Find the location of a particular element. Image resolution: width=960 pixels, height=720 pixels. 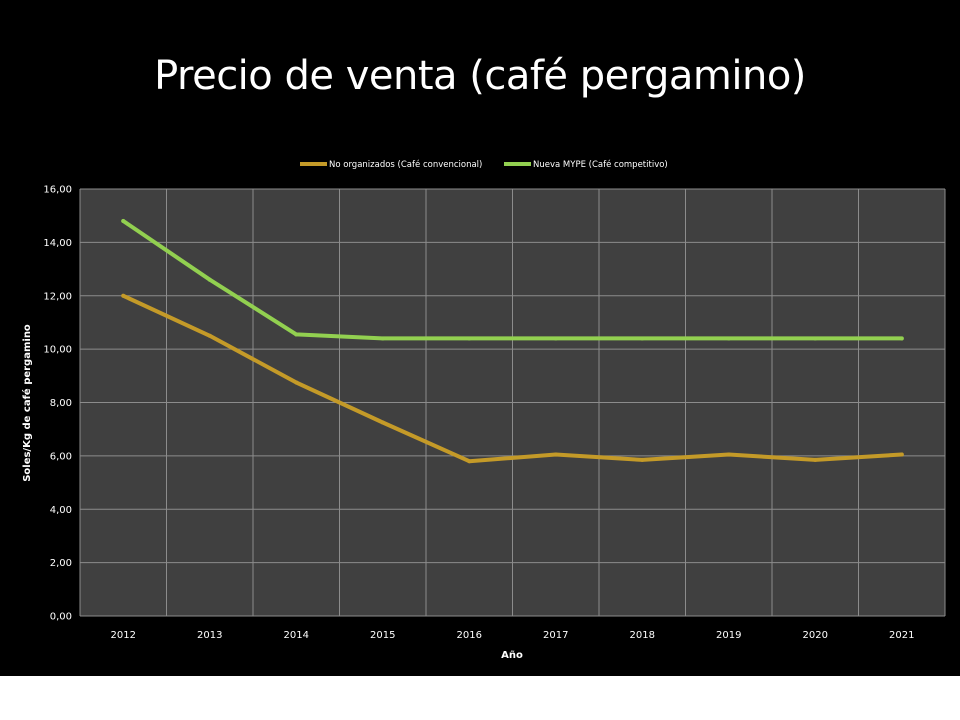

y-tick-label: 8,00 is located at coordinates (61, 403).